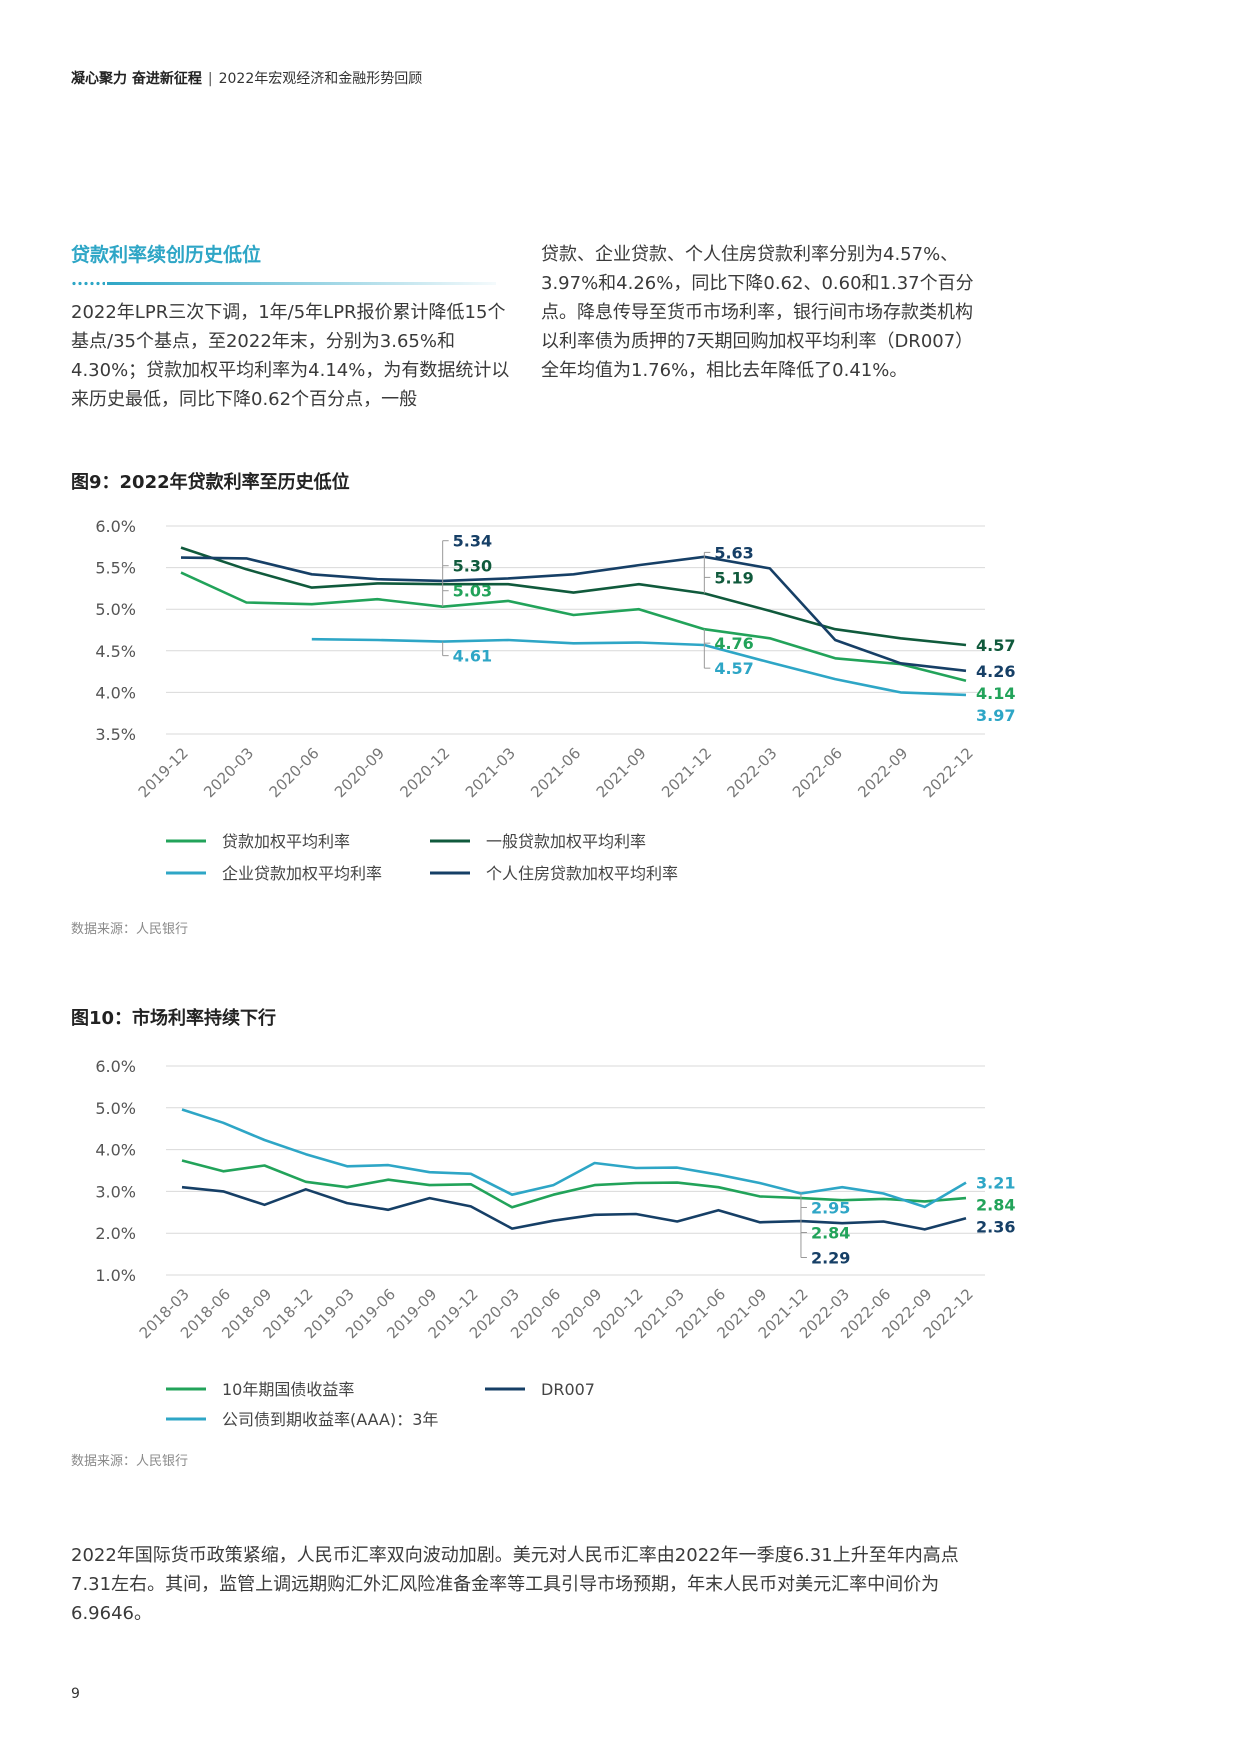 This screenshot has height=1753, width=1240. What do you see at coordinates (115, 651) in the screenshot?
I see `y-tick-label: 4.5%` at bounding box center [115, 651].